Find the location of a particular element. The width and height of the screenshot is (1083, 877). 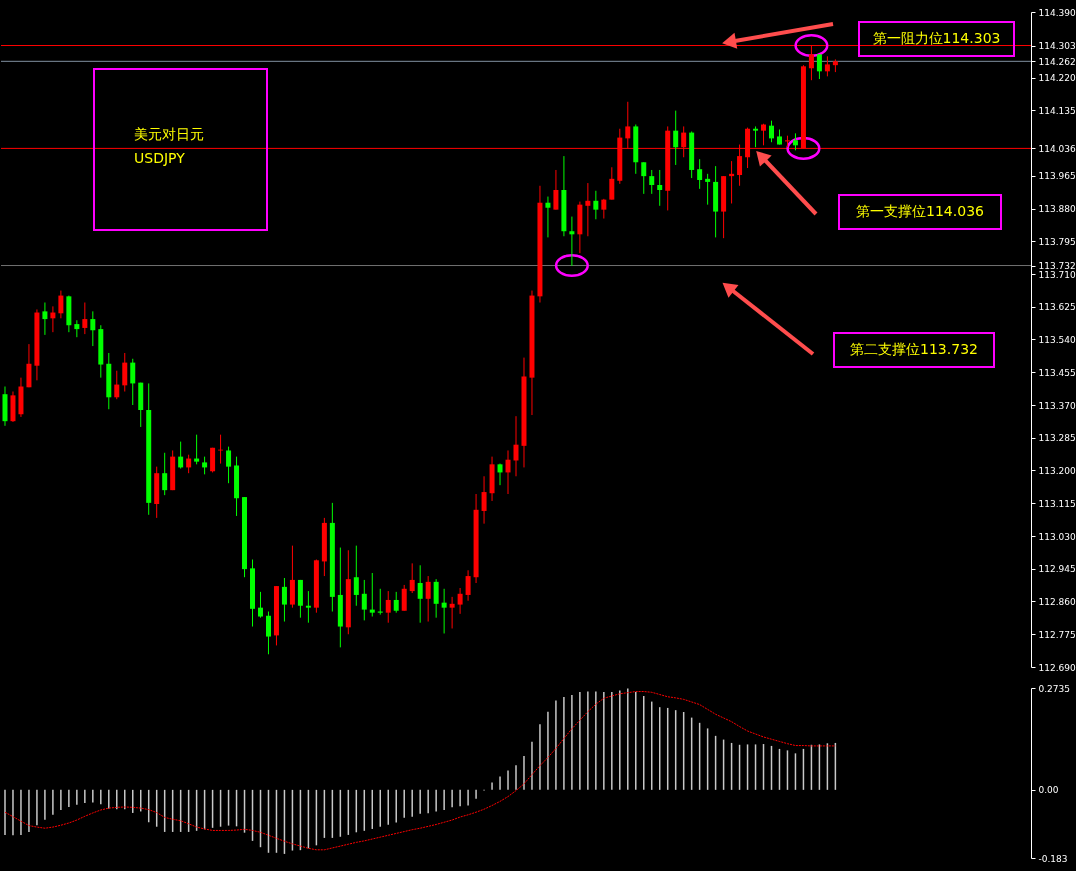

y-tick-label: 113.030 is located at coordinates (1057, 536).